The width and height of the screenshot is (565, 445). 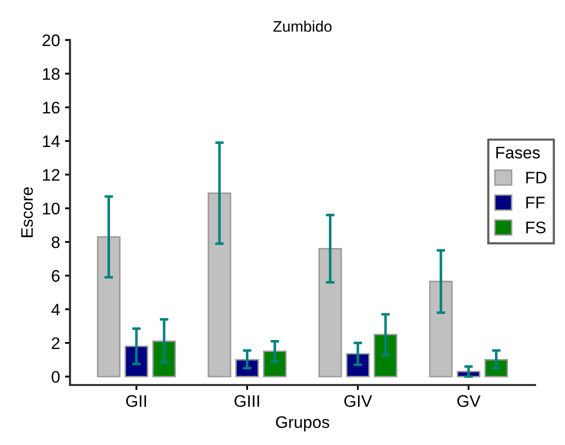 What do you see at coordinates (56, 343) in the screenshot?
I see `y-tick-label: 2` at bounding box center [56, 343].